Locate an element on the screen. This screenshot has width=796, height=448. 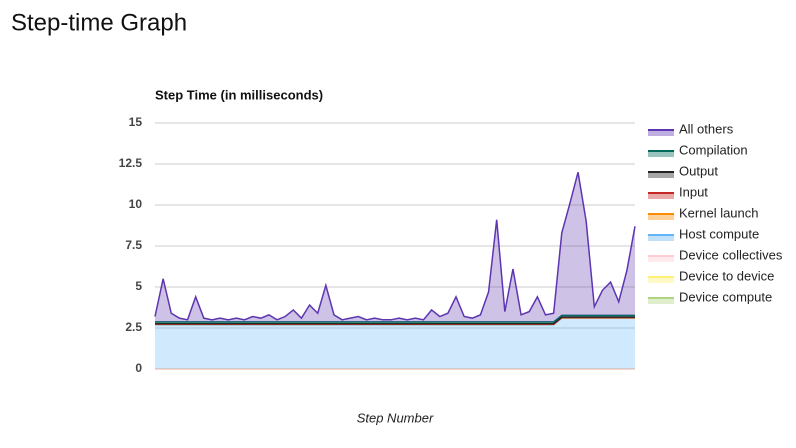
y-tick-label: 0 is located at coordinates (138, 368).